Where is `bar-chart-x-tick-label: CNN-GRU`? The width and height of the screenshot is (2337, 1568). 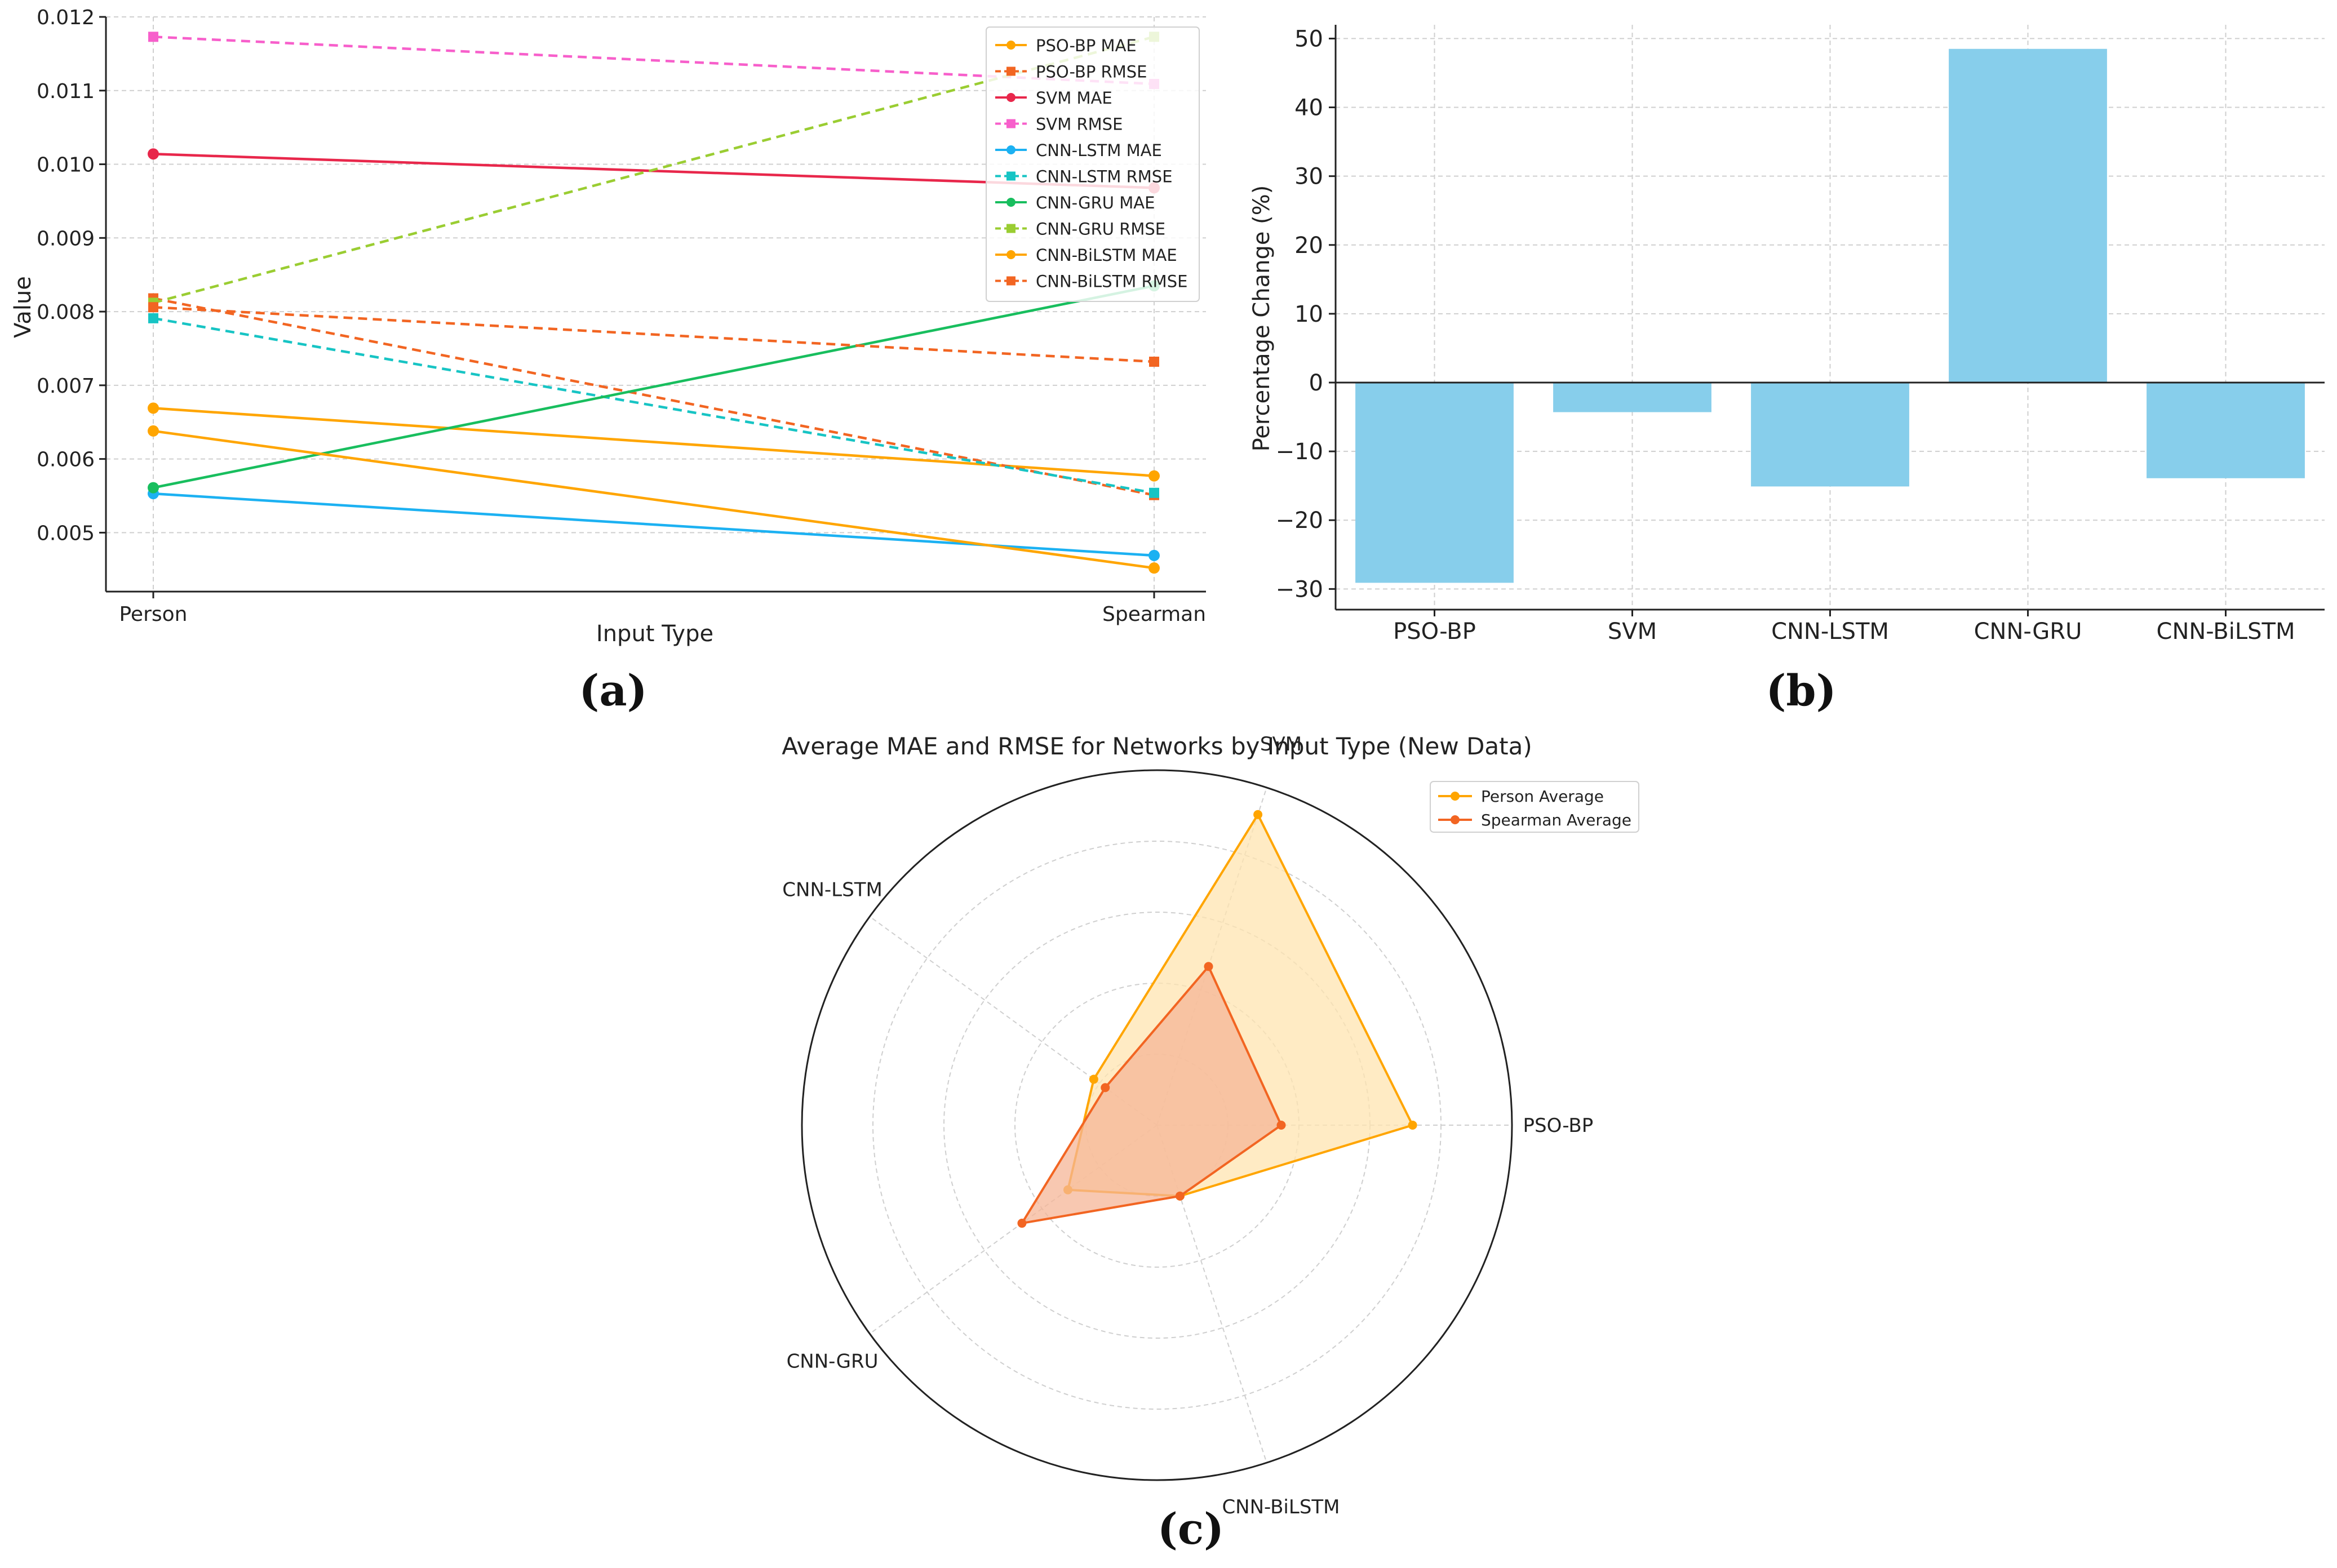
bar-chart-x-tick-label: CNN-GRU is located at coordinates (2028, 632).